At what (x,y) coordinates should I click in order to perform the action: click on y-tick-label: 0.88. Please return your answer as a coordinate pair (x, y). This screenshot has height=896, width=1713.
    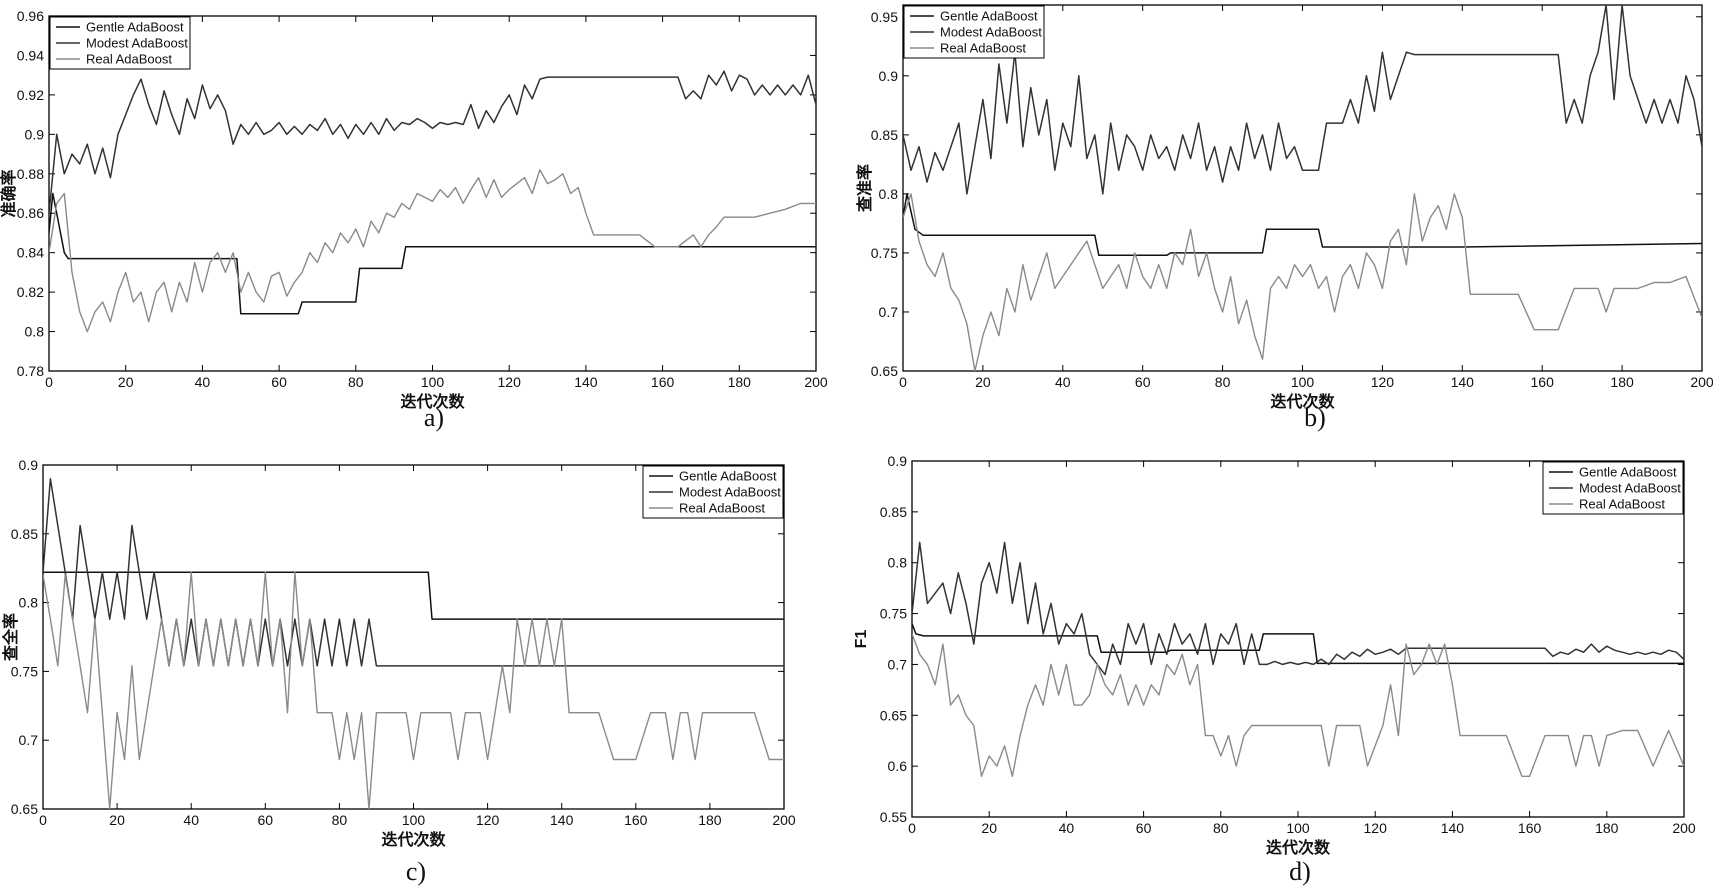
    Looking at the image, I should click on (30, 174).